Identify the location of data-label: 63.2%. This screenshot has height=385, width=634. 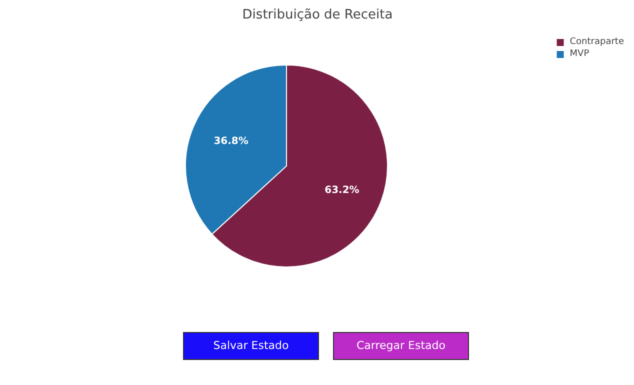
(342, 190).